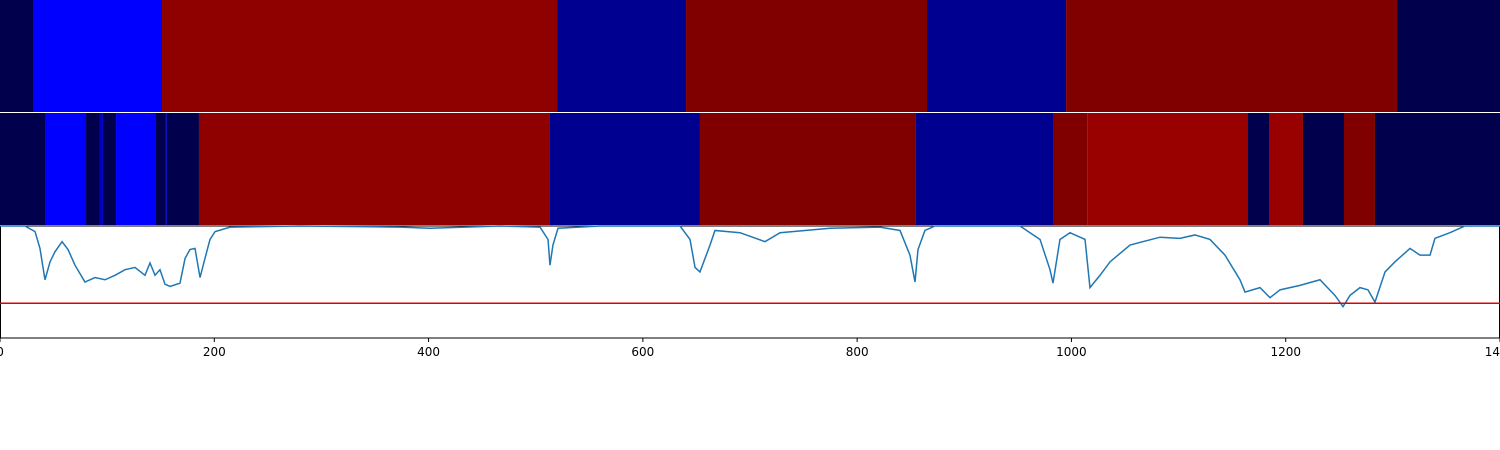  Describe the element at coordinates (214, 352) in the screenshot. I see `x-tick-label: 200` at that location.